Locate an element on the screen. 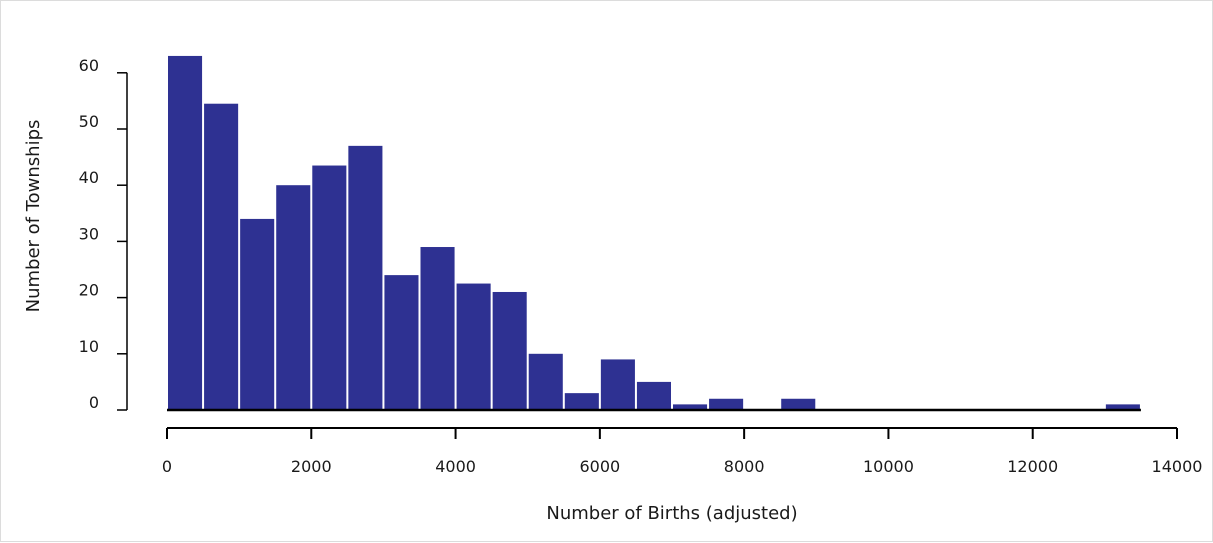 The height and width of the screenshot is (543, 1213). x-tick-label: 6000 is located at coordinates (599, 466).